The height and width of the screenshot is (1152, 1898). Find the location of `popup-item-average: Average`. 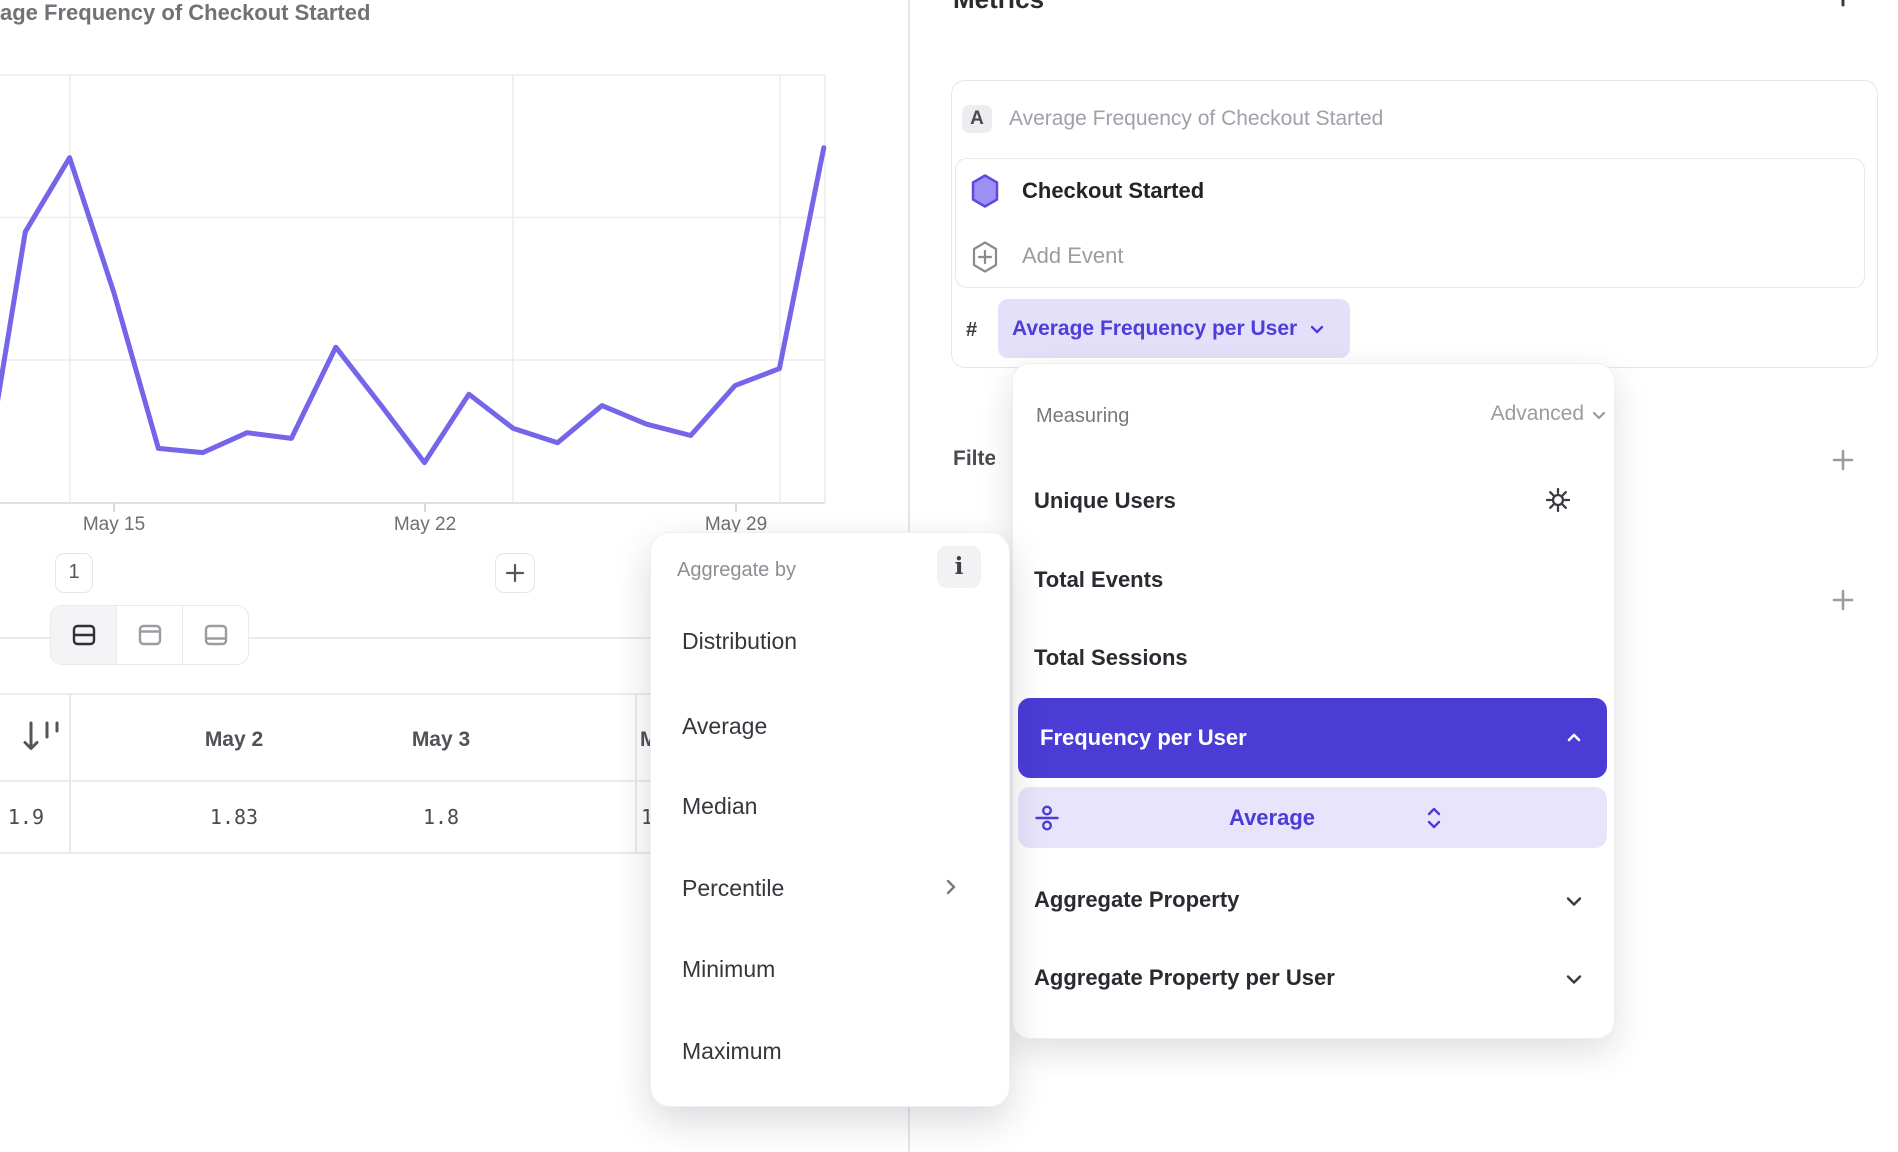

popup-item-average: Average is located at coordinates (725, 726).